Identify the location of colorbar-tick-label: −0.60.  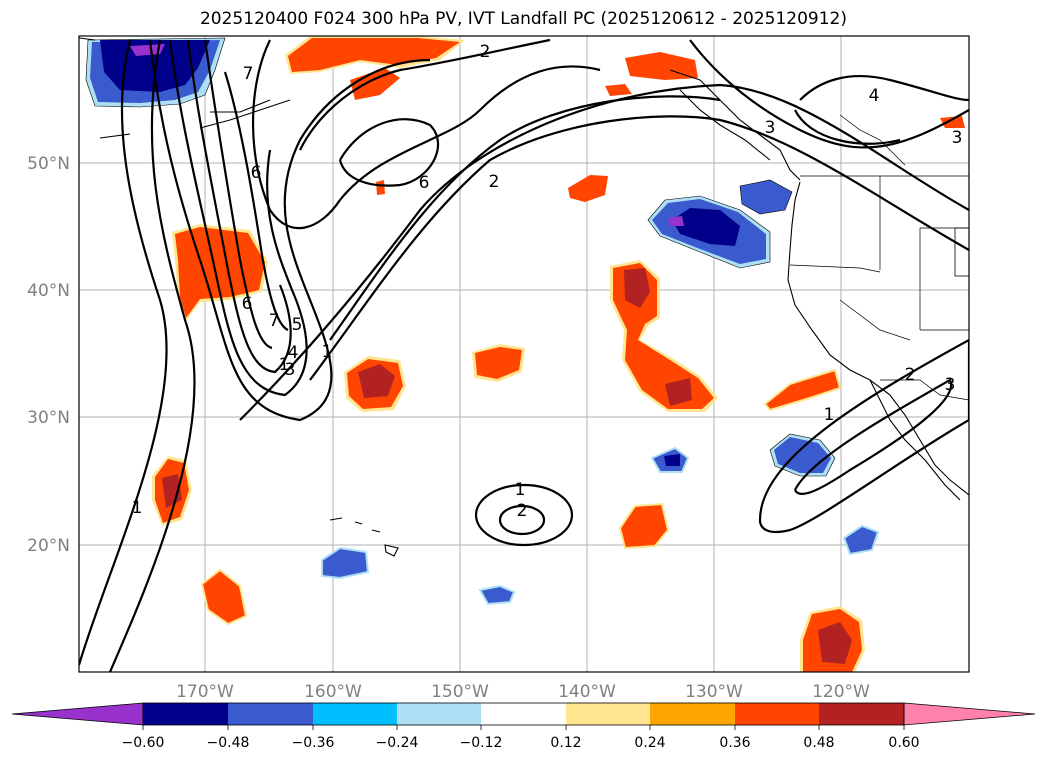
(143, 743).